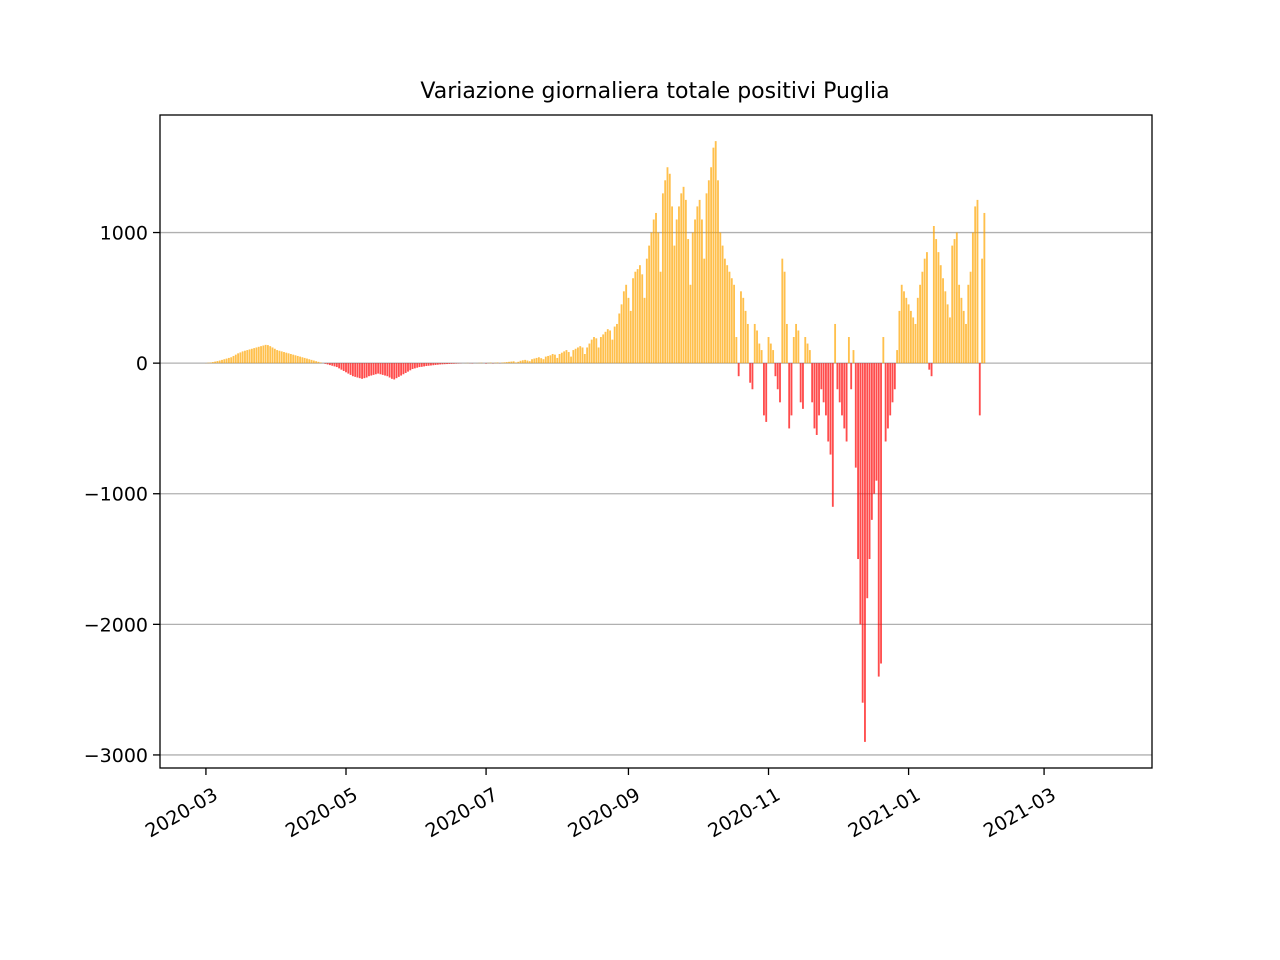 Image resolution: width=1280 pixels, height=960 pixels. Describe the element at coordinates (1020, 813) in the screenshot. I see `x-tick-label: 2021-03` at that location.